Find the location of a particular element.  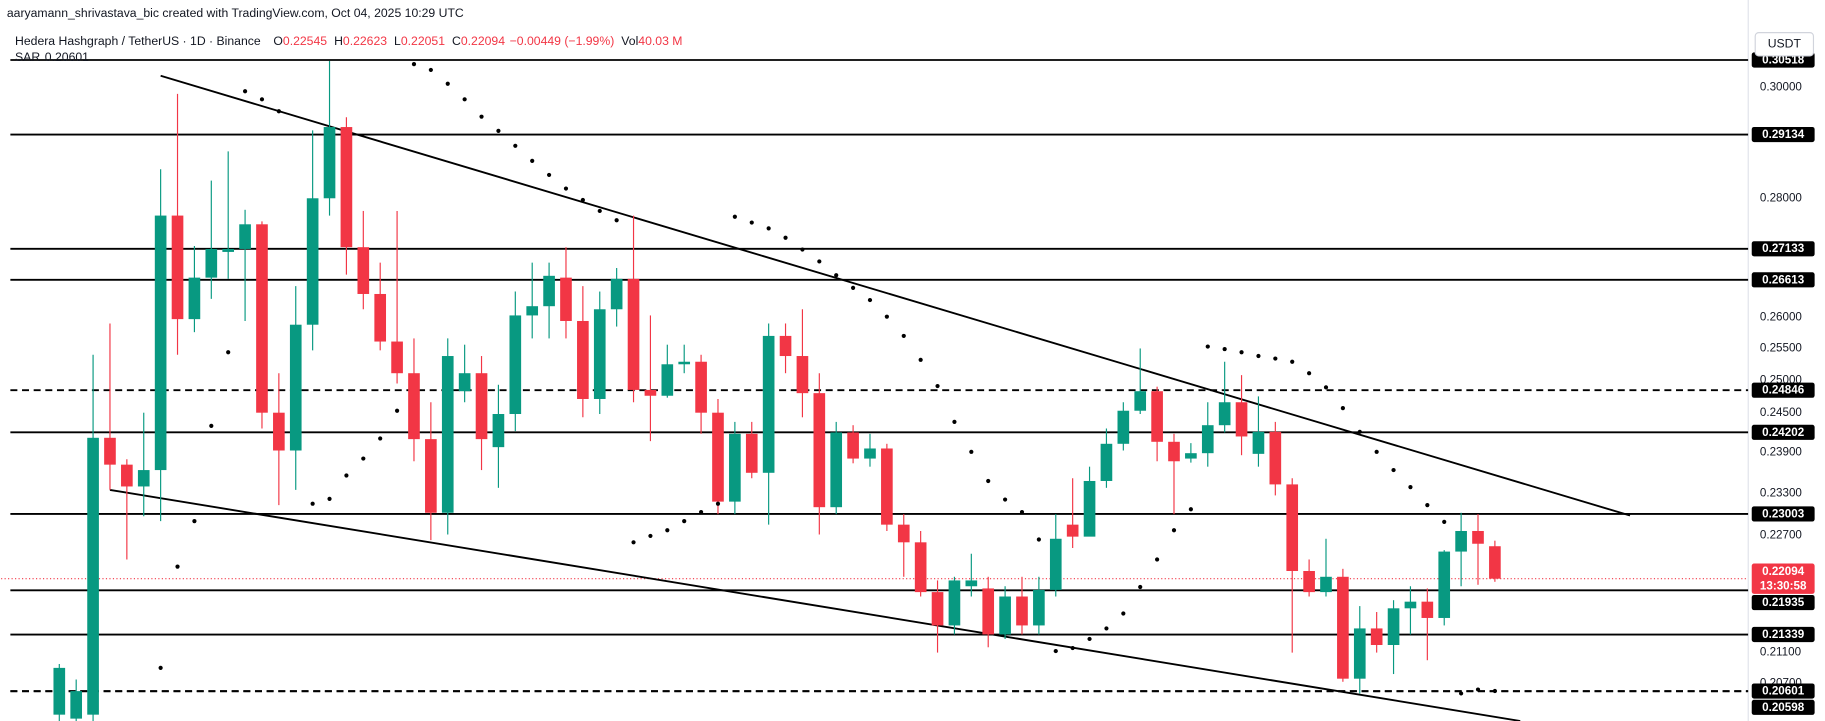

y-tick-label: 0.22700 is located at coordinates (1781, 534).